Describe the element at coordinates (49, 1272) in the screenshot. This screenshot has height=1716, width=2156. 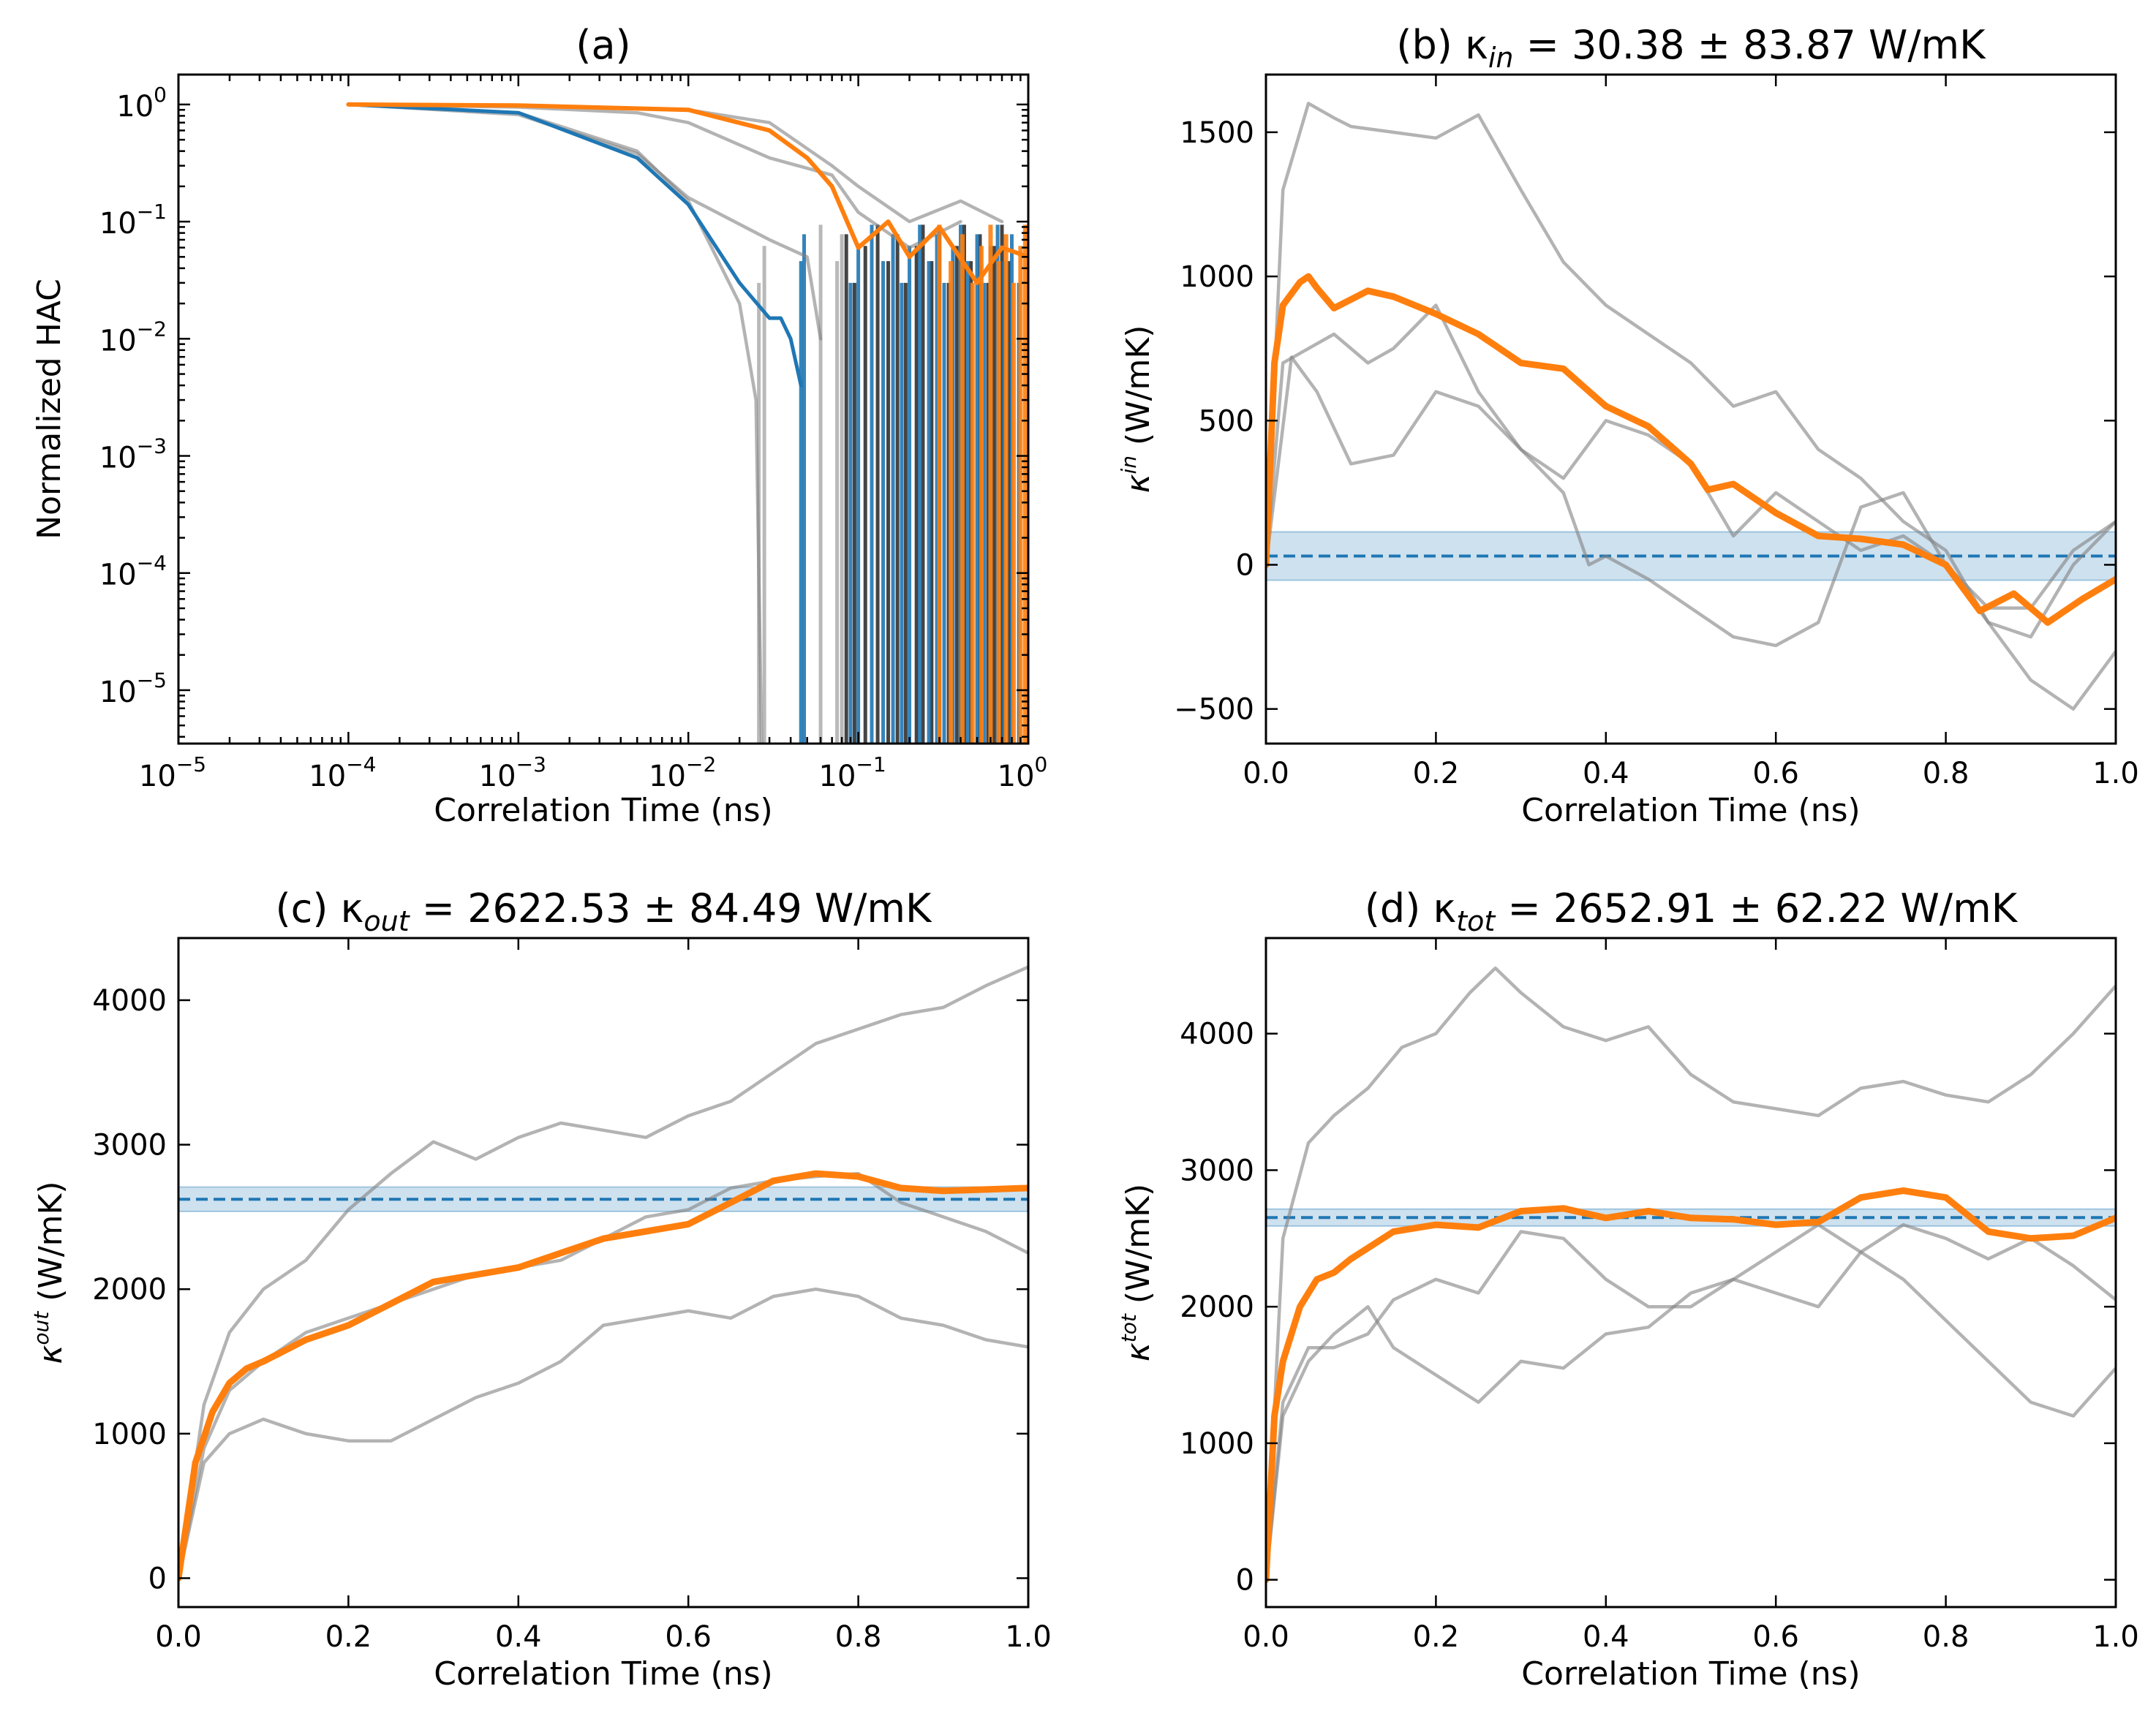
I see `y-axis-label: κout (W/mK)` at that location.